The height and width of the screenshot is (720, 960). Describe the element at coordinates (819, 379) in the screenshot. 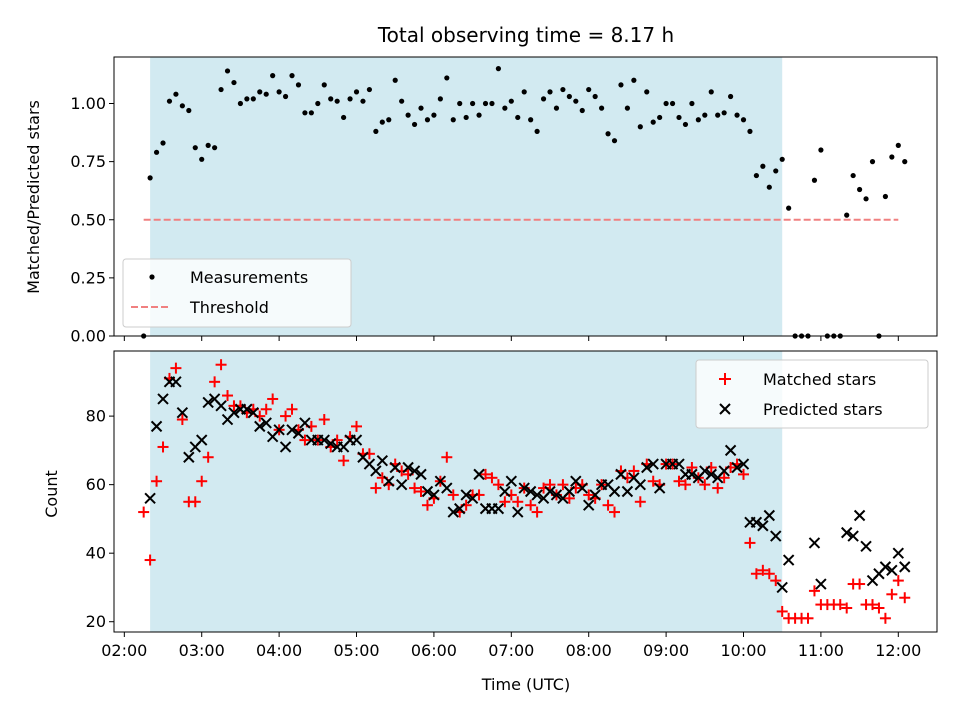

I see `legend-matched-label: Matched stars` at that location.